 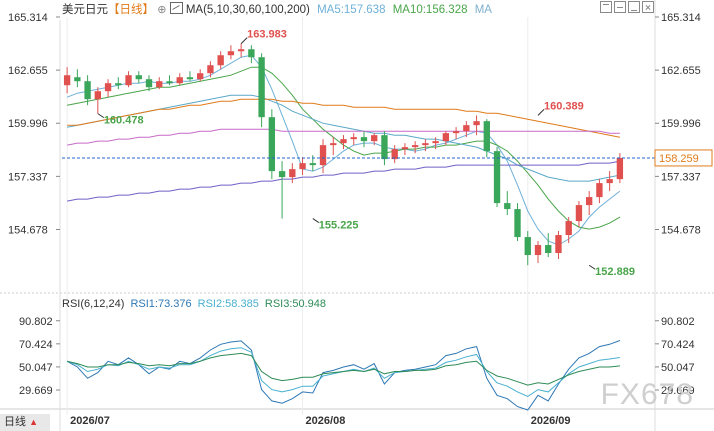 I want to click on rsi-label-right: 50.047, so click(x=678, y=368).